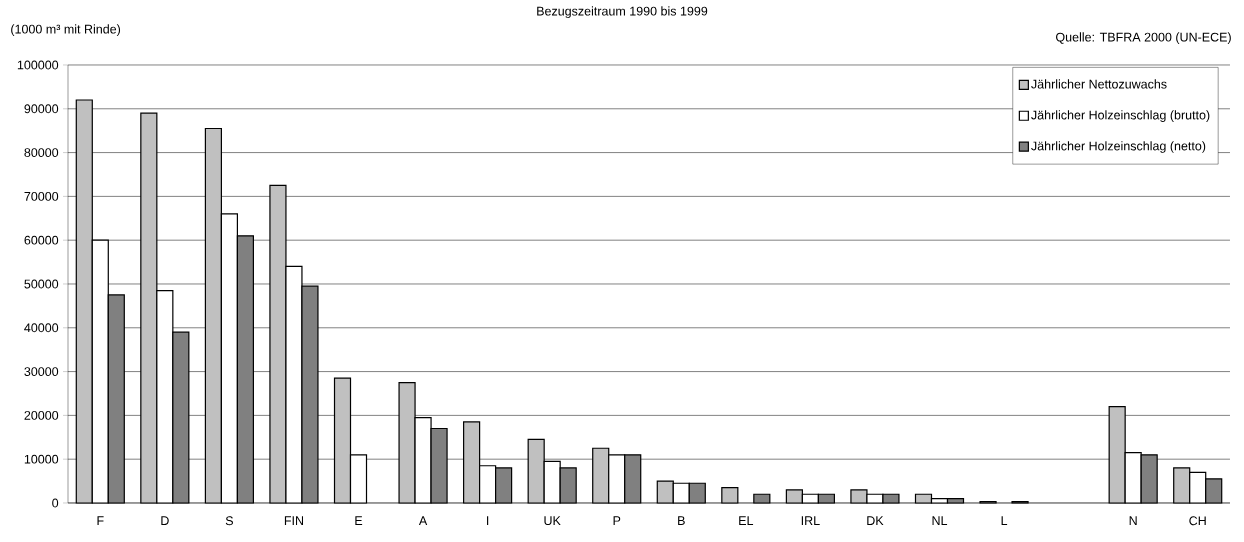 This screenshot has width=1244, height=542. I want to click on x-tick-label: NL, so click(940, 520).